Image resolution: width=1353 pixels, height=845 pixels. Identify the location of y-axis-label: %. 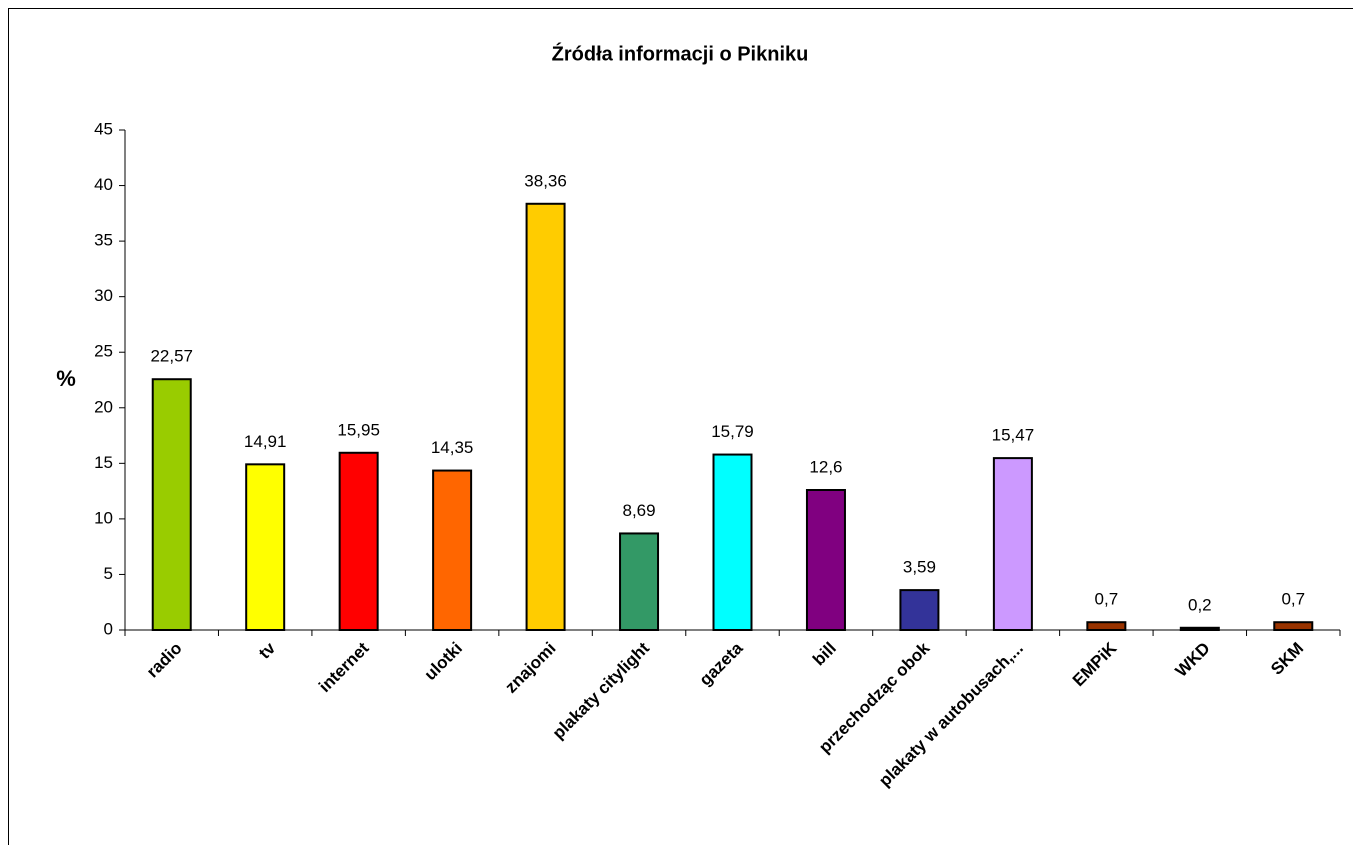
(66, 378).